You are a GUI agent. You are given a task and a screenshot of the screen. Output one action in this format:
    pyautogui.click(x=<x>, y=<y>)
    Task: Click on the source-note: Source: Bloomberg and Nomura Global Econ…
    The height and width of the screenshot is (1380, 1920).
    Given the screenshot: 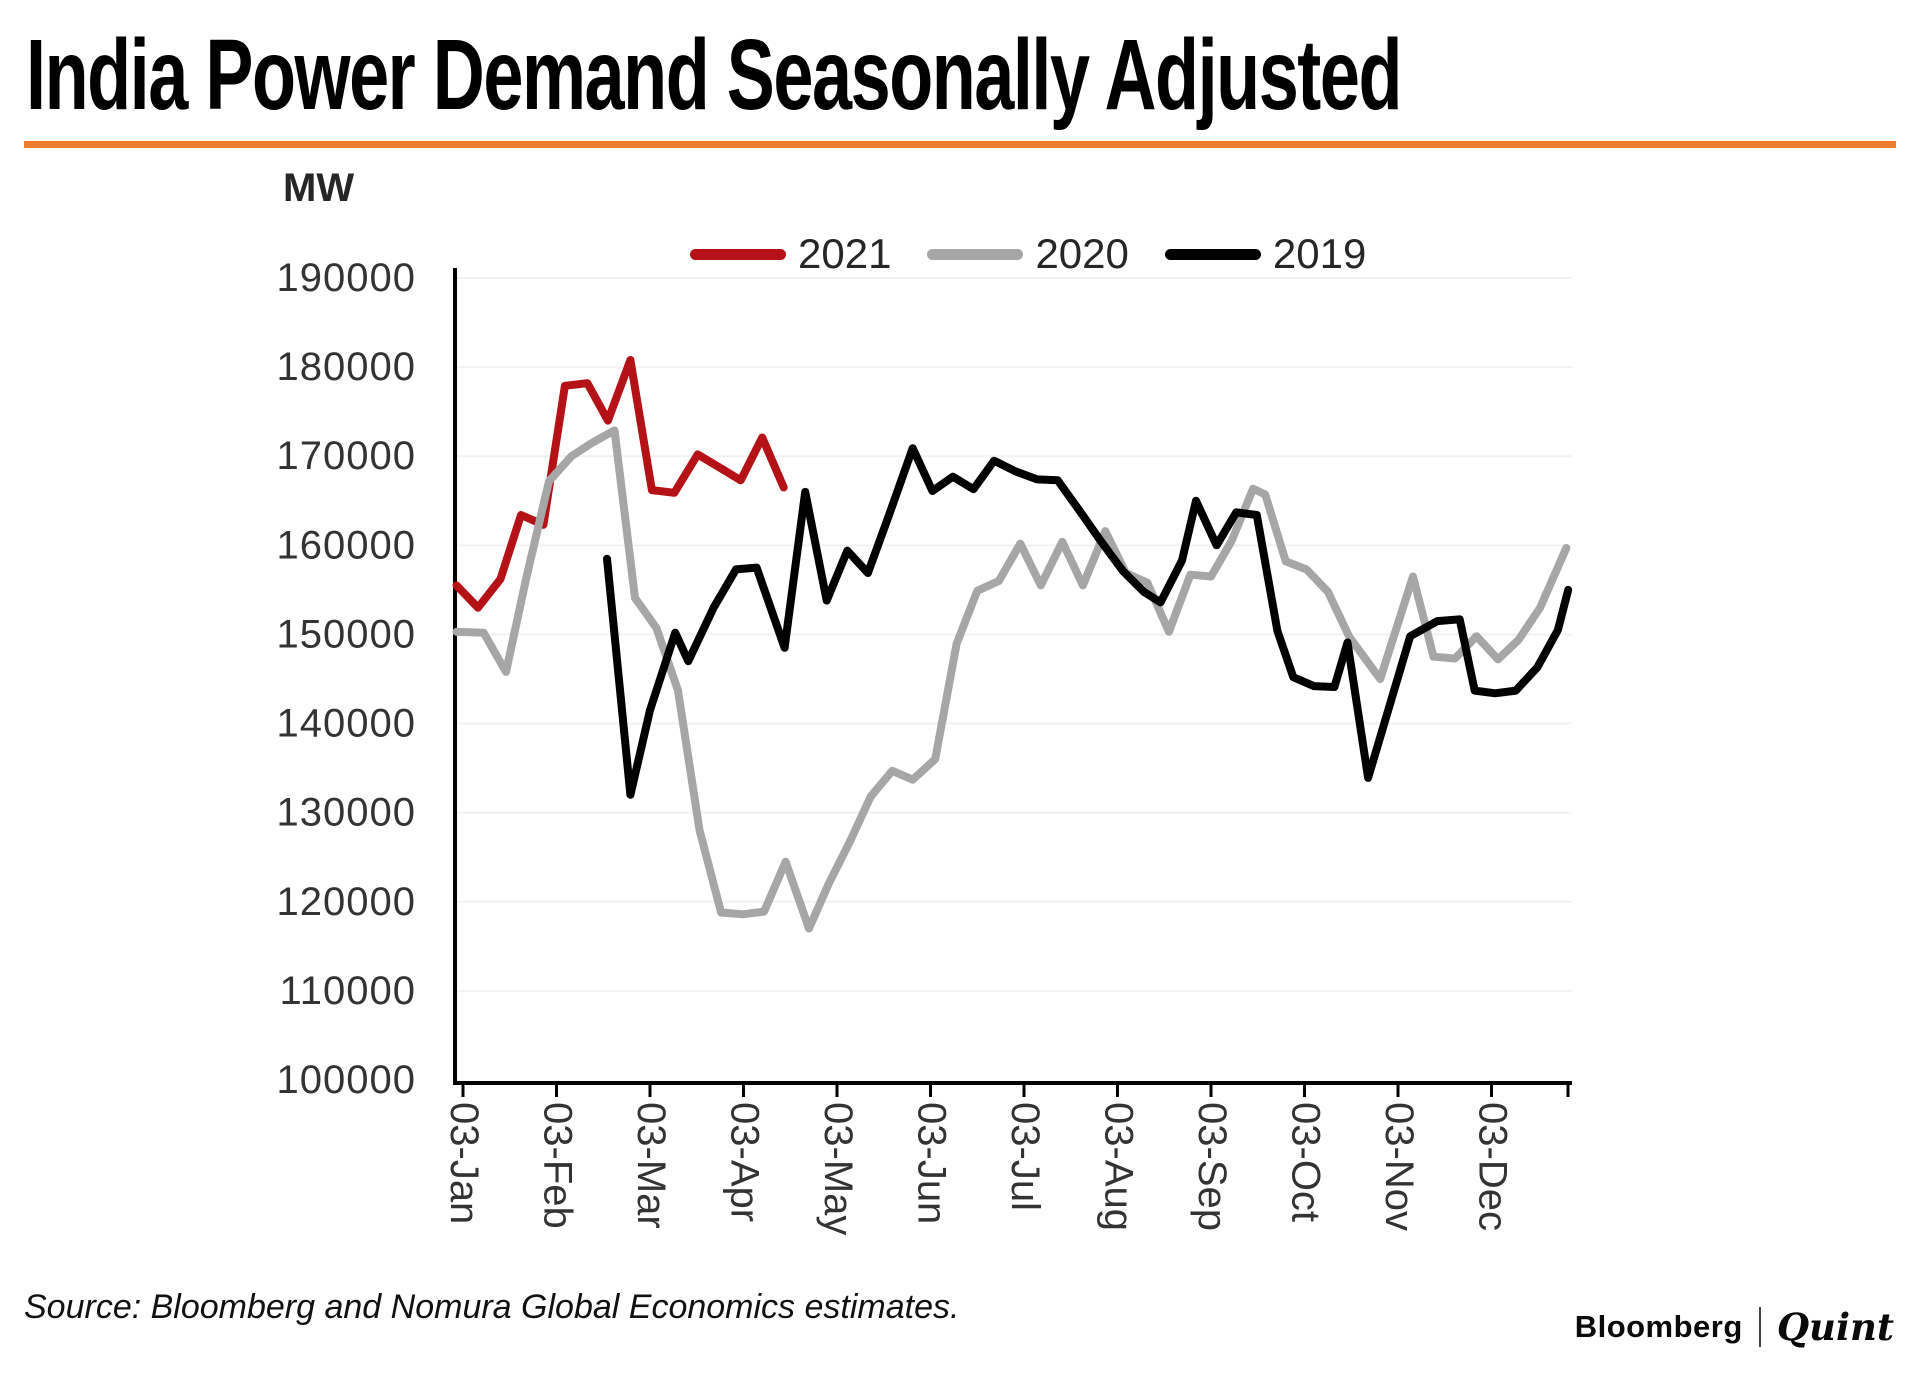 What is the action you would take?
    pyautogui.click(x=492, y=1307)
    